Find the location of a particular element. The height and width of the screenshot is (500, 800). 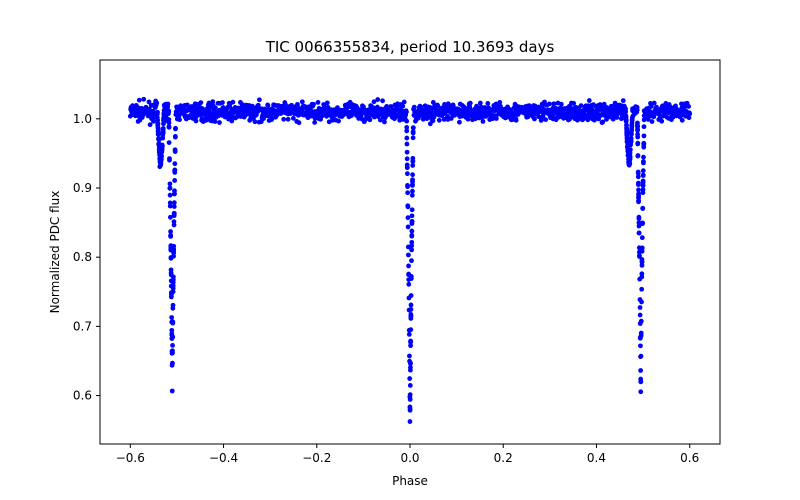

x-tick-label: 0.4 is located at coordinates (596, 458).